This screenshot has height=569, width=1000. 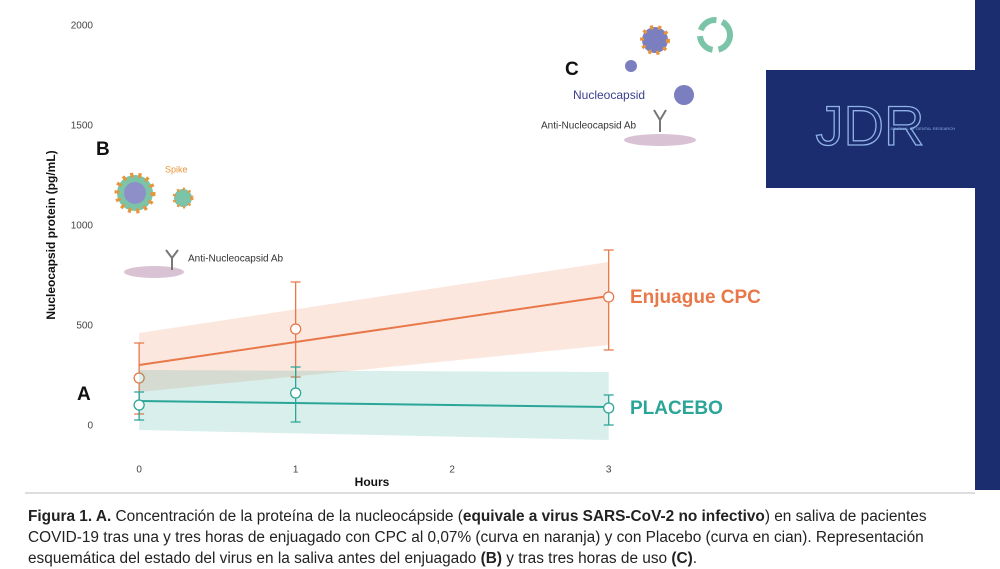 What do you see at coordinates (84, 394) in the screenshot?
I see `panel-label: A` at bounding box center [84, 394].